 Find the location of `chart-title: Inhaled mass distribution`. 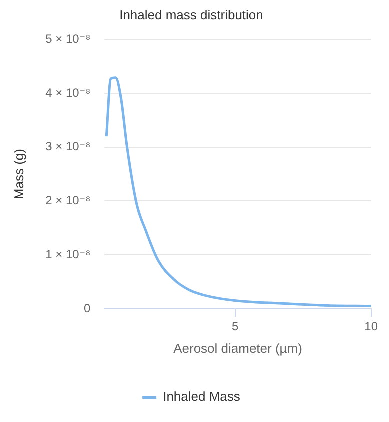

chart-title: Inhaled mass distribution is located at coordinates (192, 14).